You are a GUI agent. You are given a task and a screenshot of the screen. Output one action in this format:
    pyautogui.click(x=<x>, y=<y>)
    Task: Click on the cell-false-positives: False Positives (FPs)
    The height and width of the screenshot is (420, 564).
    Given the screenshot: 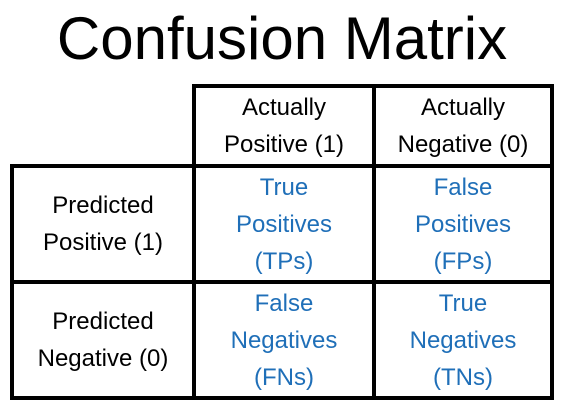 What is the action you would take?
    pyautogui.click(x=463, y=224)
    